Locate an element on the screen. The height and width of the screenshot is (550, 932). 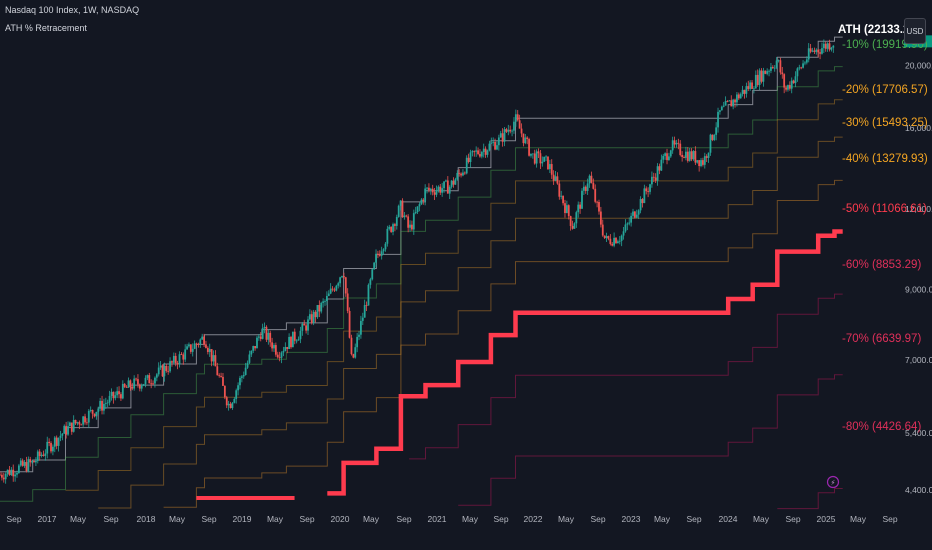
level-label-40: -40% (13279.93) is located at coordinates (885, 159).